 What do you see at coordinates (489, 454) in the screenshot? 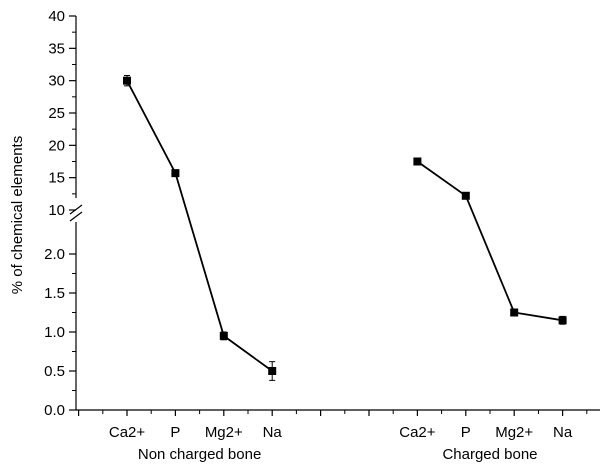
I see `group-label: Charged bone` at bounding box center [489, 454].